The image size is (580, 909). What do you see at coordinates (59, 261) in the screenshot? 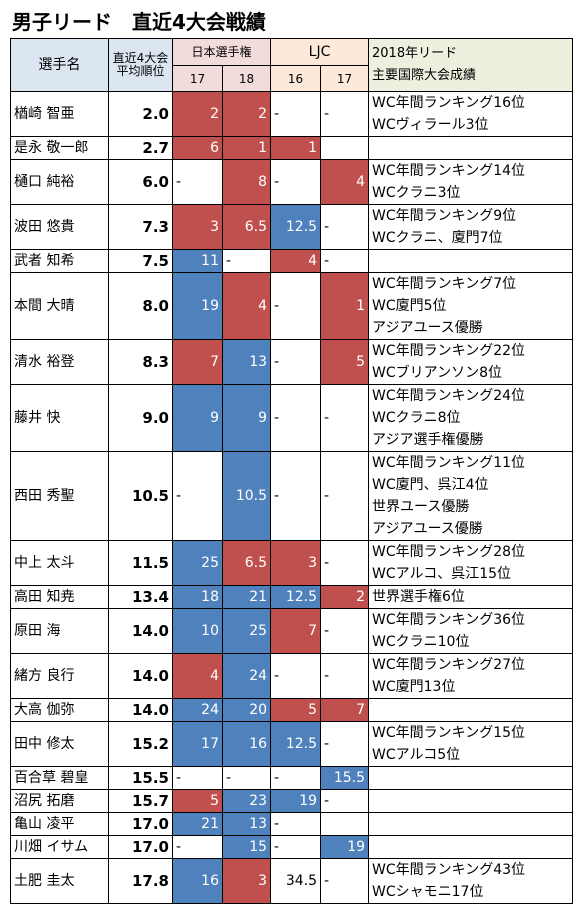
I see `player-name: 武者 知希` at bounding box center [59, 261].